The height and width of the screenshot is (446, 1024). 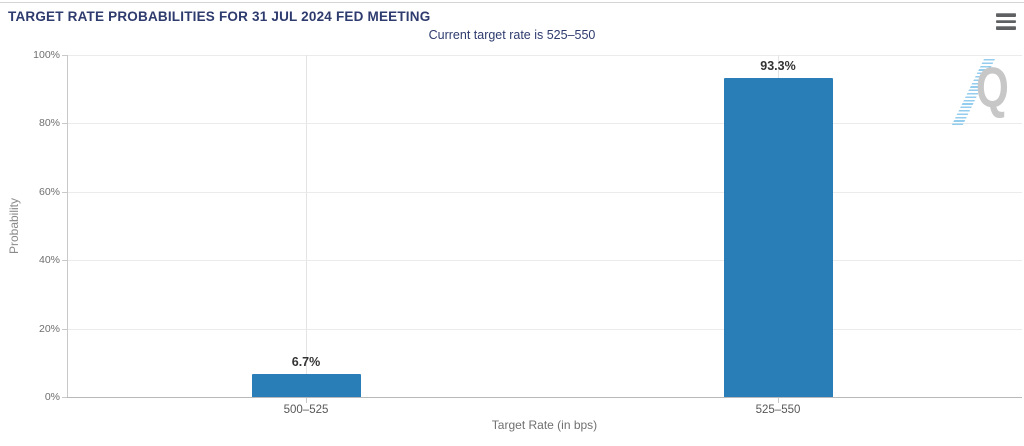 What do you see at coordinates (544, 397) in the screenshot?
I see `x-axis-line` at bounding box center [544, 397].